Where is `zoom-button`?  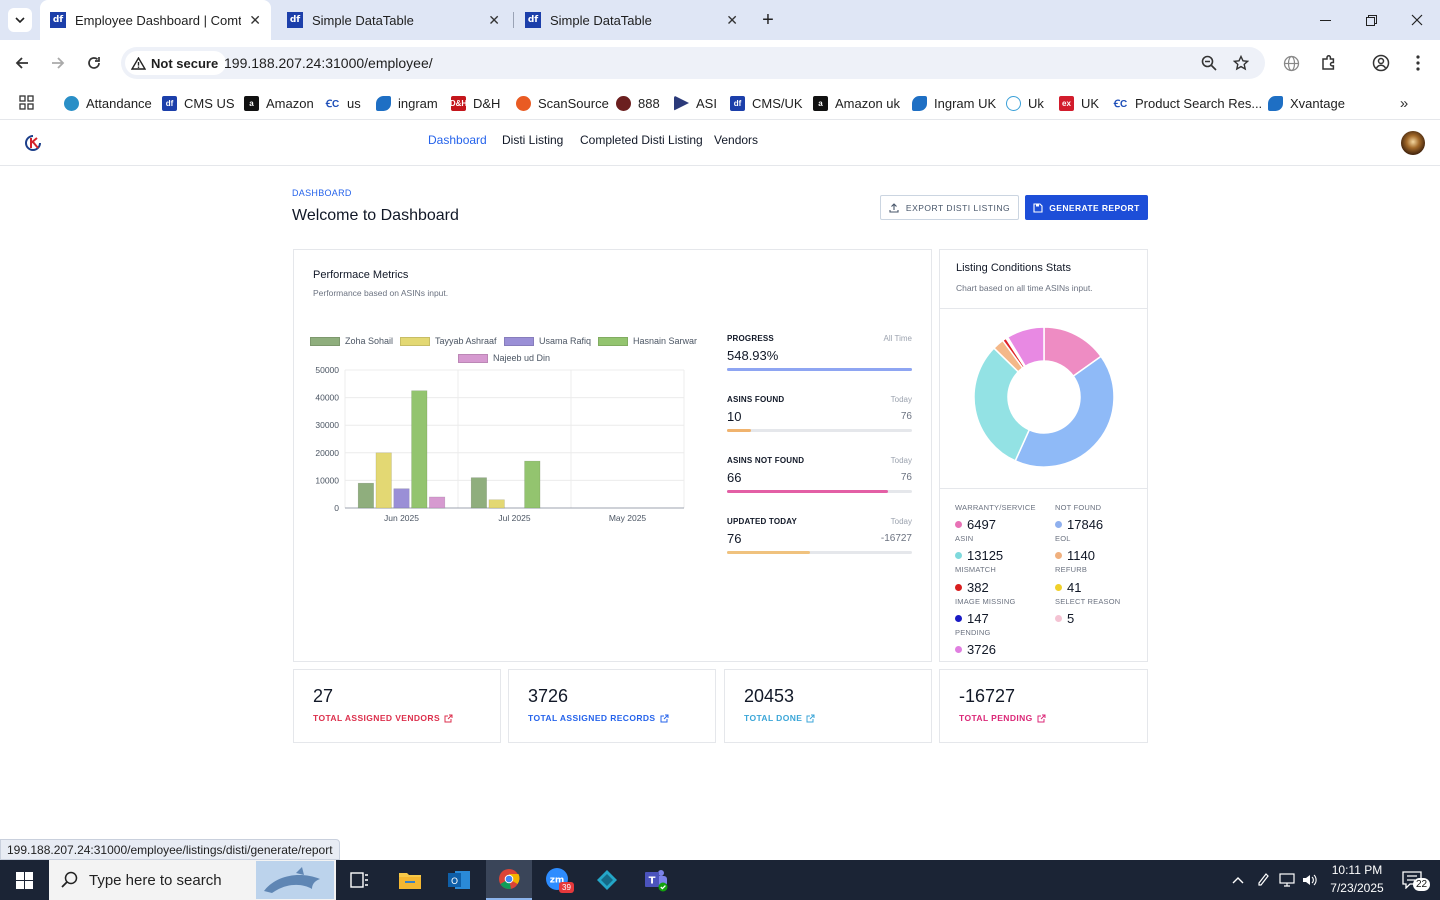 zoom-button is located at coordinates (1209, 63).